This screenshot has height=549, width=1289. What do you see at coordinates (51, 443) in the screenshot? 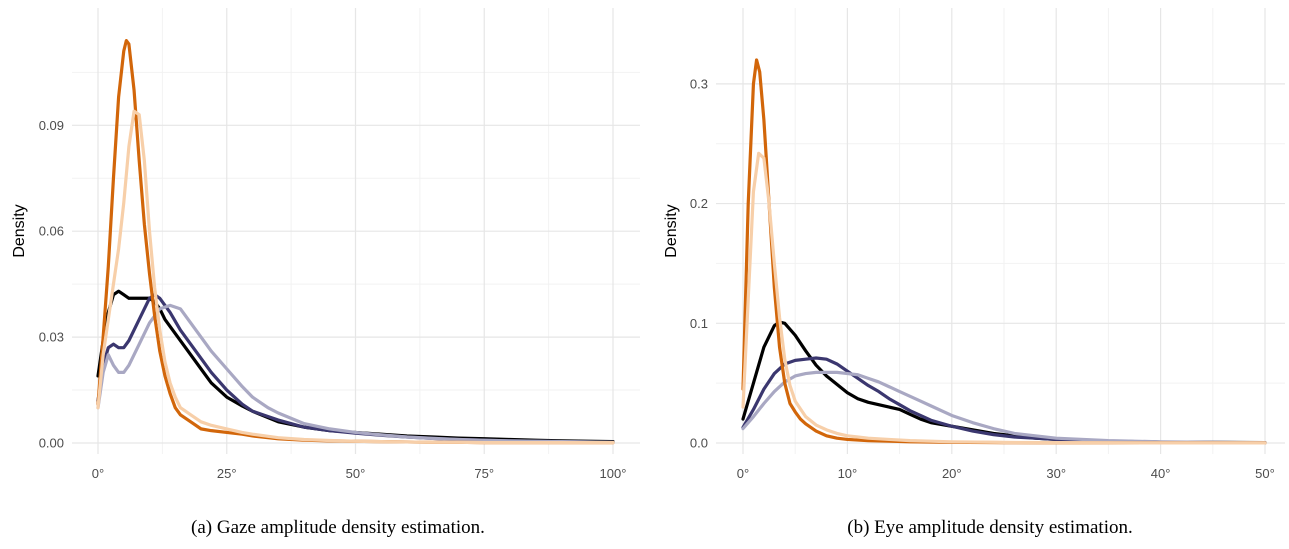
I see `y-tick-label: 0.00` at bounding box center [51, 443].